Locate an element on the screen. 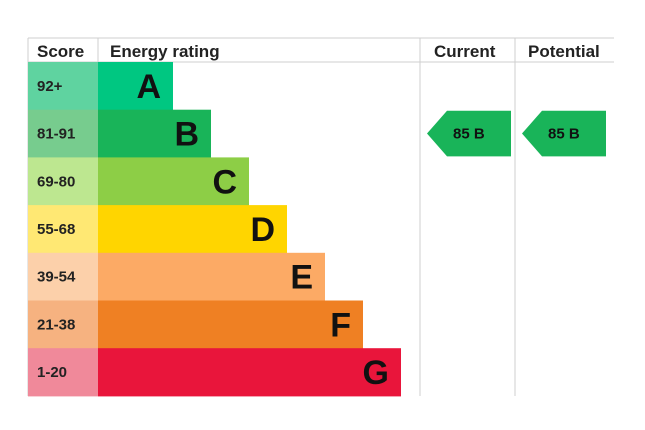  score-range-c: 69-80 is located at coordinates (56, 181).